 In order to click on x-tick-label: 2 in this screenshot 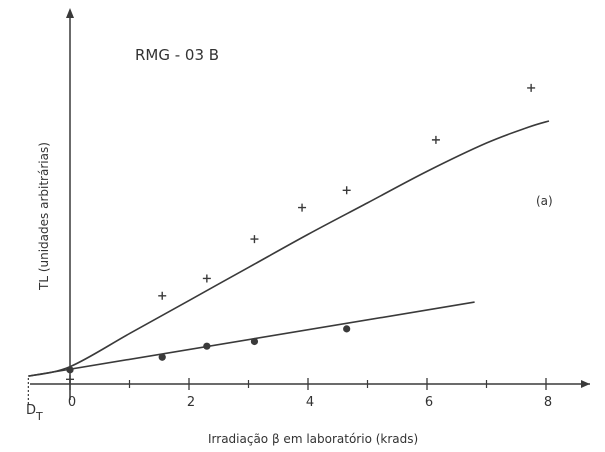, I will do `click(191, 402)`.